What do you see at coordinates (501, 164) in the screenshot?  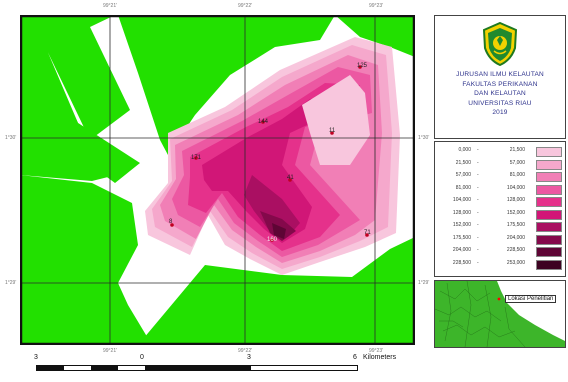 I see `legend-row: 21,500 - 57,000` at bounding box center [501, 164].